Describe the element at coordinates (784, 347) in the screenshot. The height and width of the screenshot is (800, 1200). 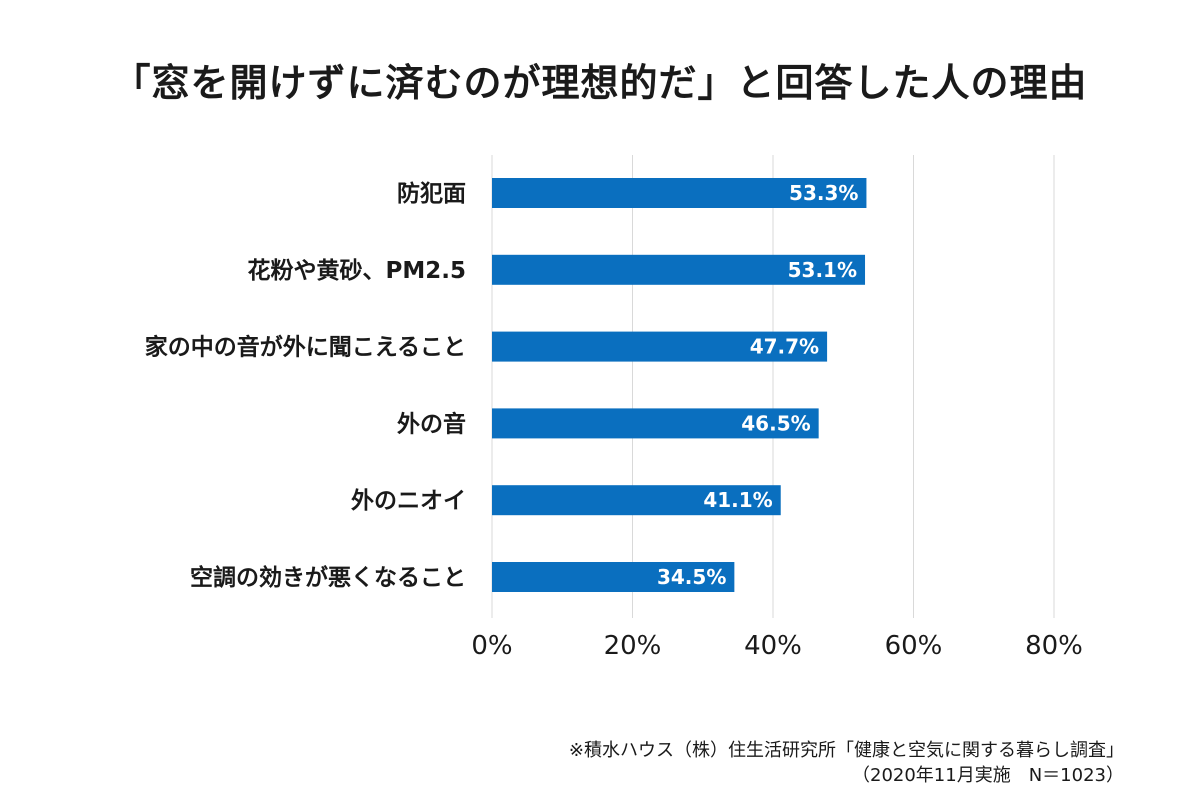
I see `value-label: 47.7%` at that location.